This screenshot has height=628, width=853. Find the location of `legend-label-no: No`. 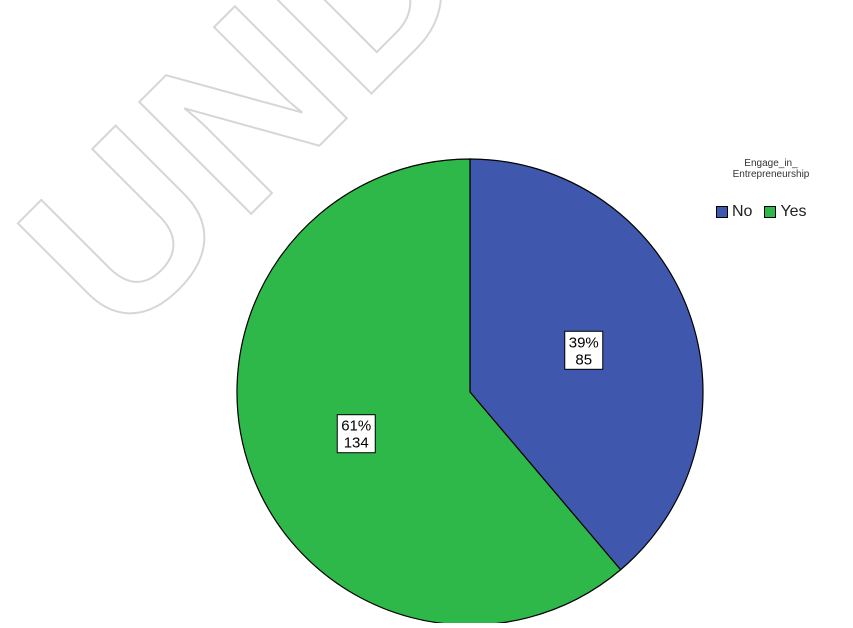

legend-label-no: No is located at coordinates (742, 211).